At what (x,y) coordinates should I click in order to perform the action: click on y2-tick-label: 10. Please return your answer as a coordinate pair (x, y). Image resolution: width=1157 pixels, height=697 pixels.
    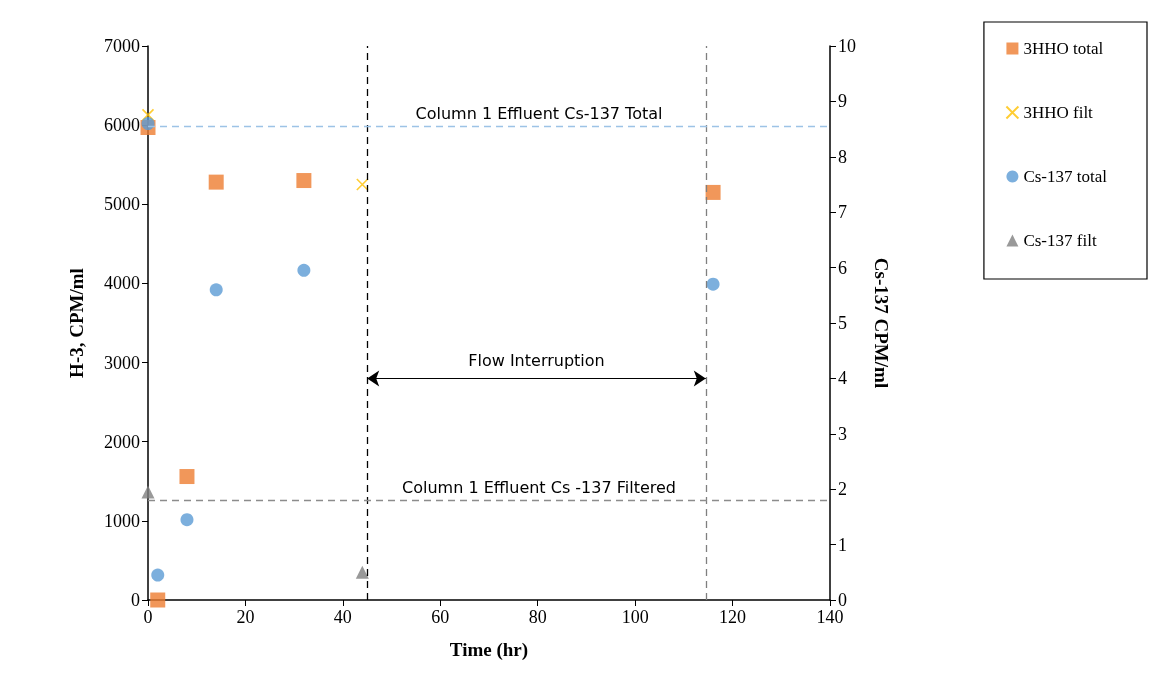
    Looking at the image, I should click on (847, 46).